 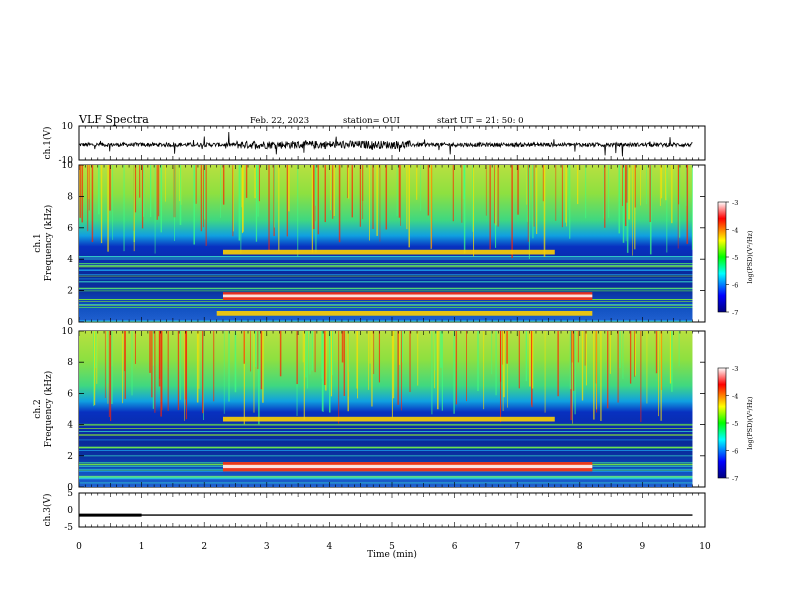 I want to click on chart-title: VLF Spectra, so click(x=114, y=119).